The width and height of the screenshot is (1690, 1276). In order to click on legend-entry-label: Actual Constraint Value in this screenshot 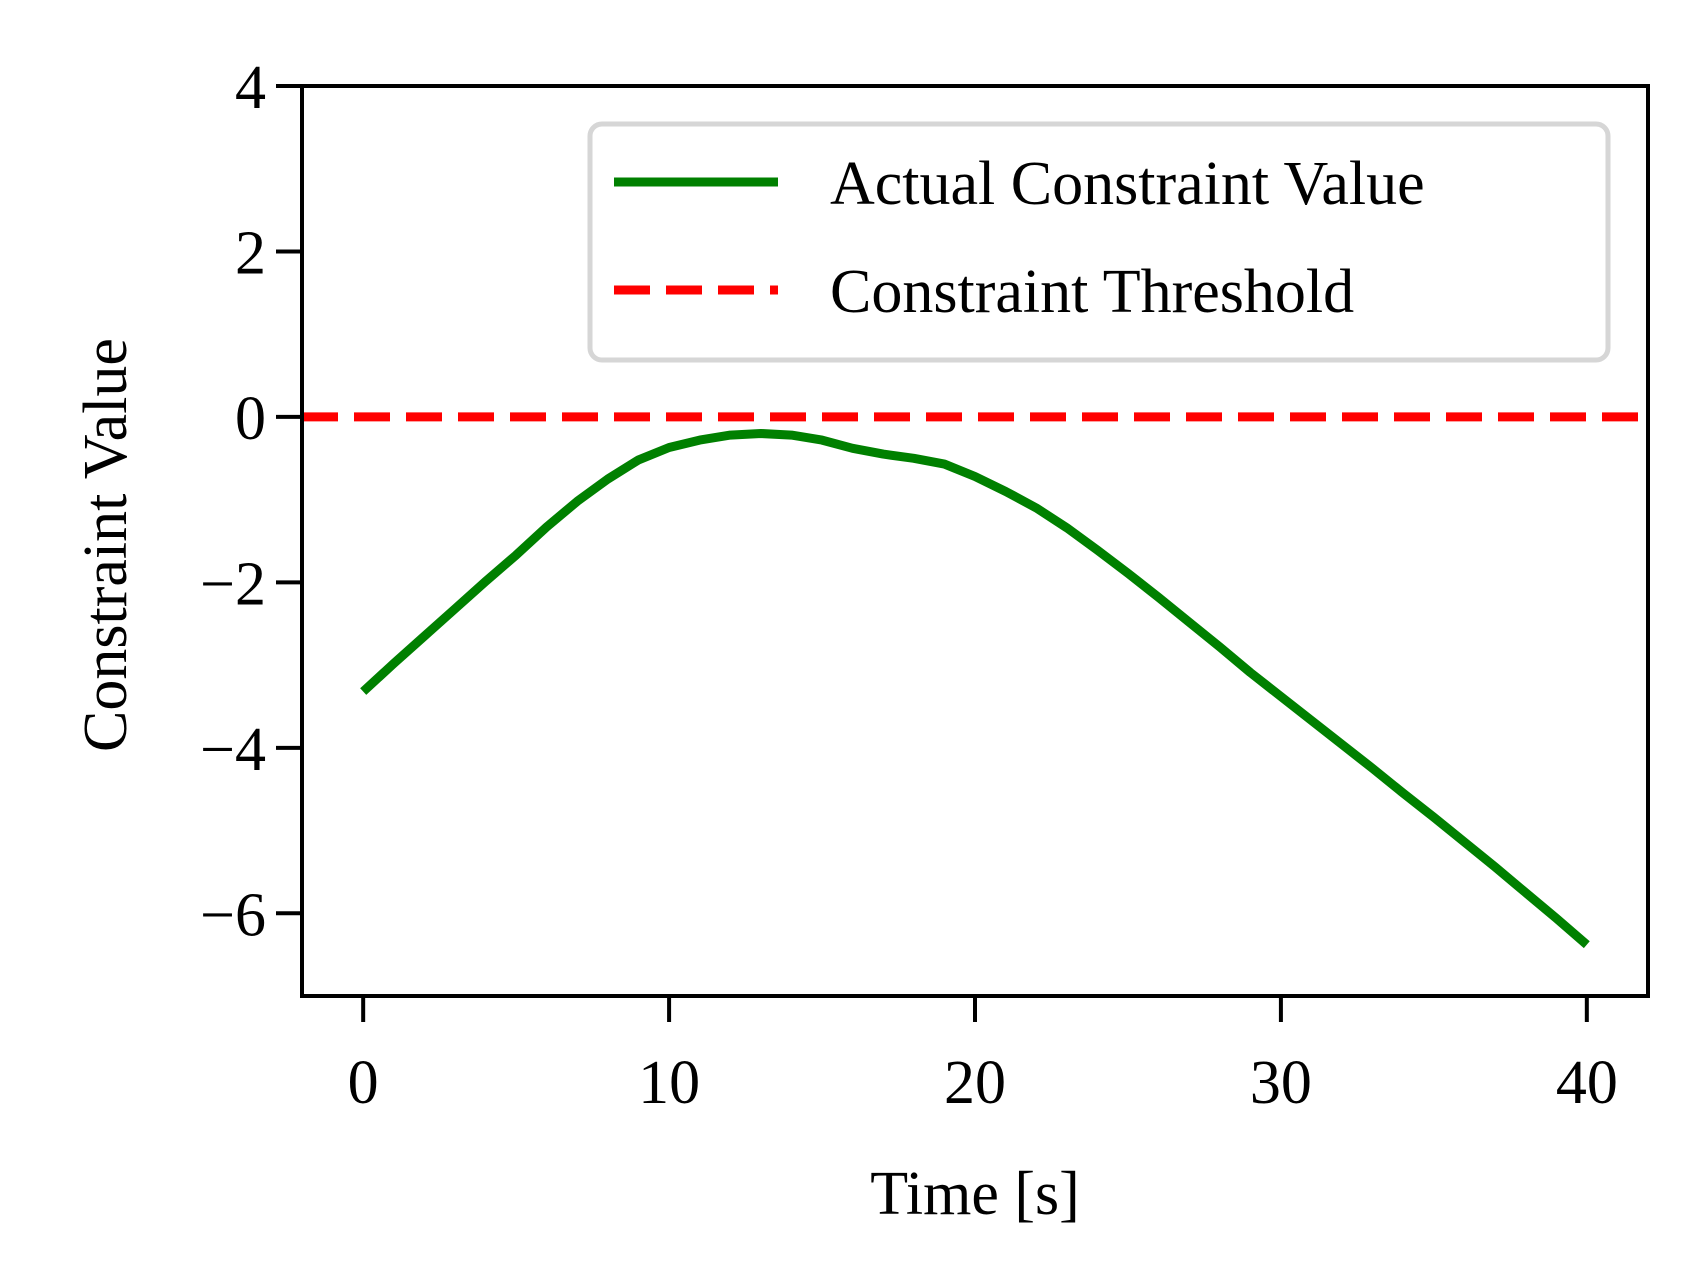, I will do `click(1127, 184)`.